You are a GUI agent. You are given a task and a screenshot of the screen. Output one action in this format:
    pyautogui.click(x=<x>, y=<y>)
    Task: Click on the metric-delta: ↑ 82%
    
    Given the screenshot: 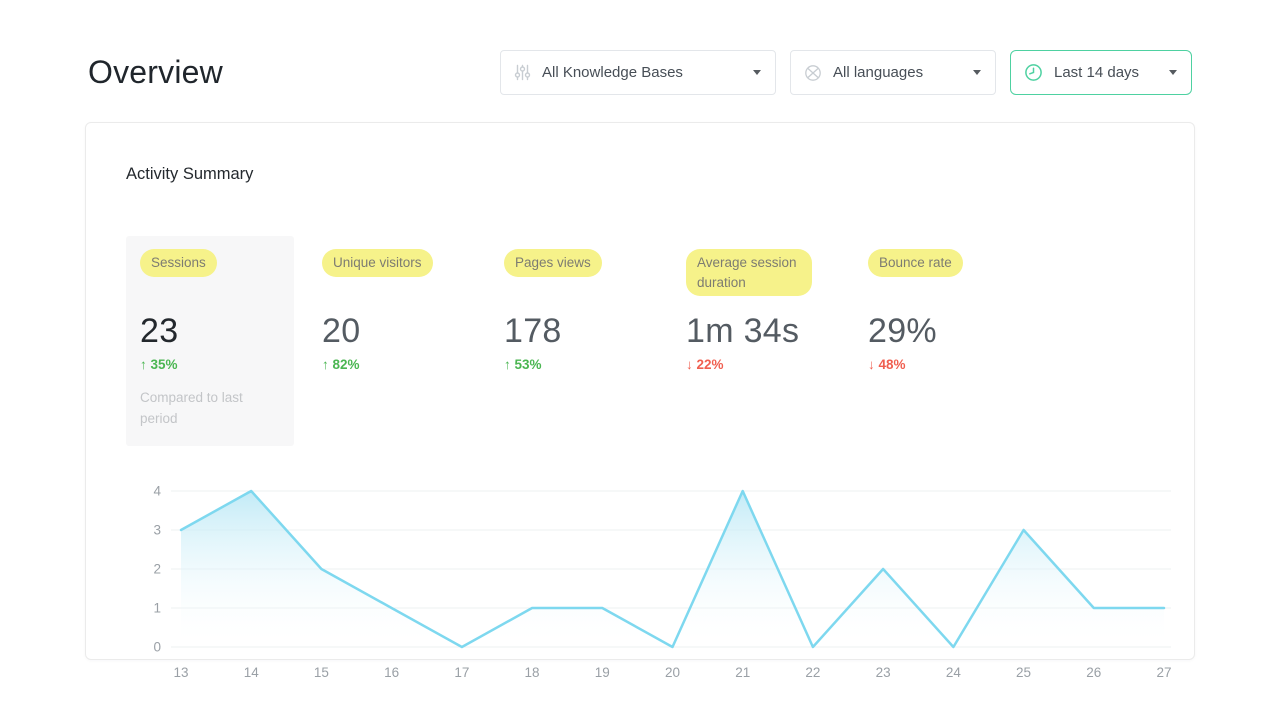 What is the action you would take?
    pyautogui.click(x=341, y=364)
    